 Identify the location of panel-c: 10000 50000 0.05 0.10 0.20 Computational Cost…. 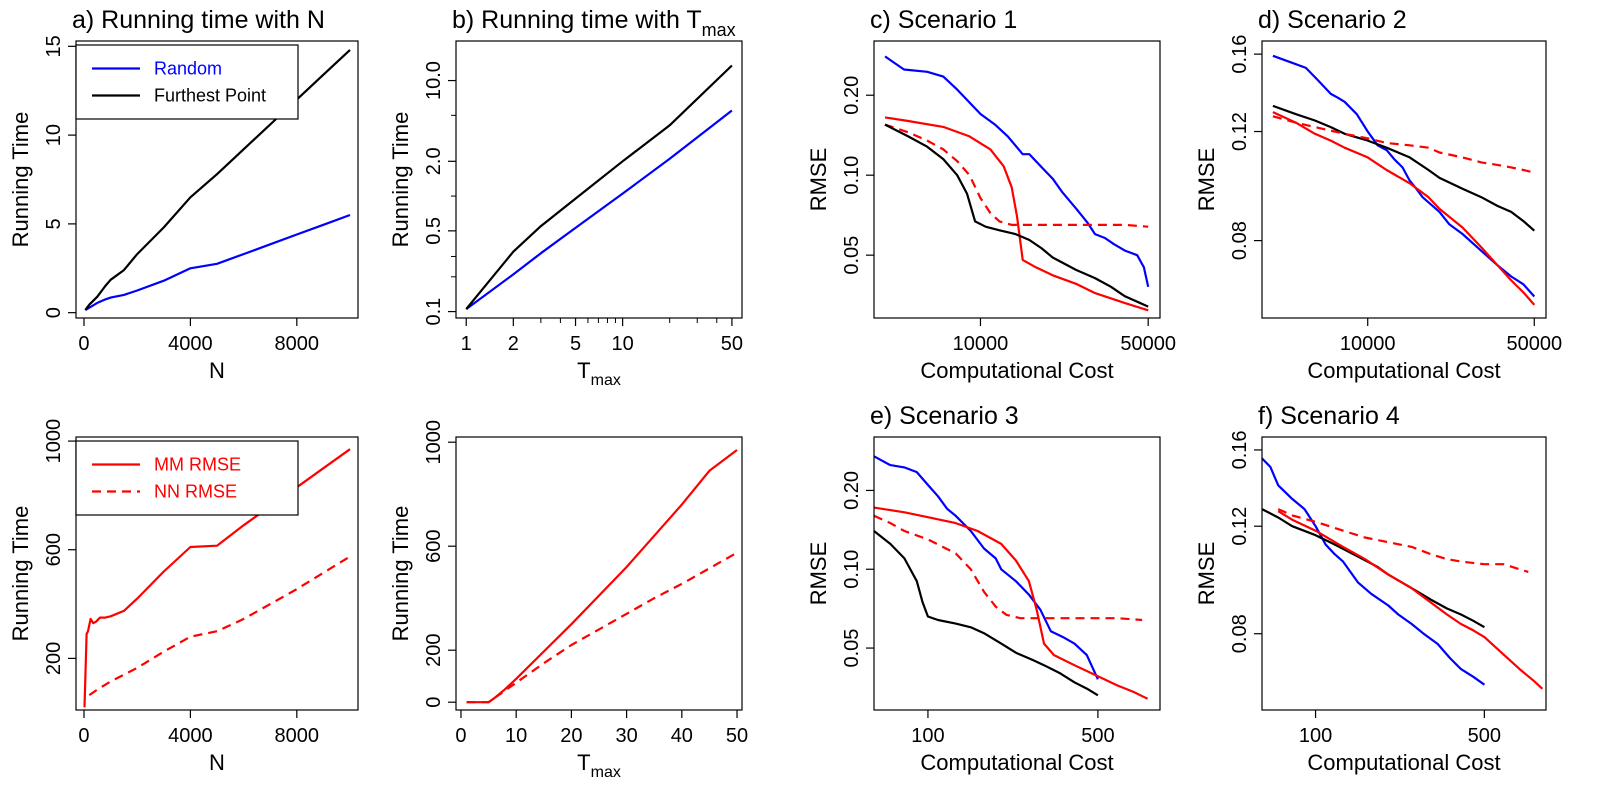
(991, 194).